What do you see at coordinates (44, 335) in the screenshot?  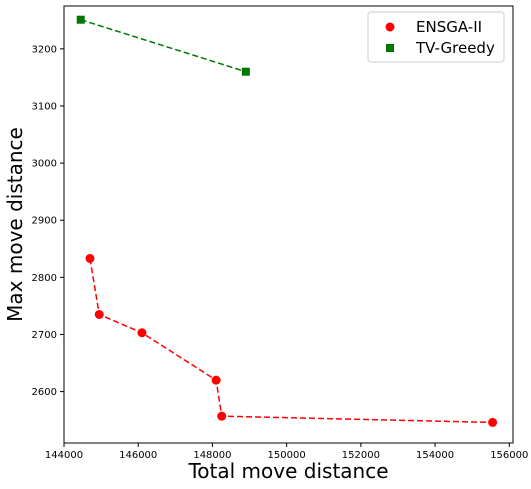 I see `y-tick-label: 2700` at bounding box center [44, 335].